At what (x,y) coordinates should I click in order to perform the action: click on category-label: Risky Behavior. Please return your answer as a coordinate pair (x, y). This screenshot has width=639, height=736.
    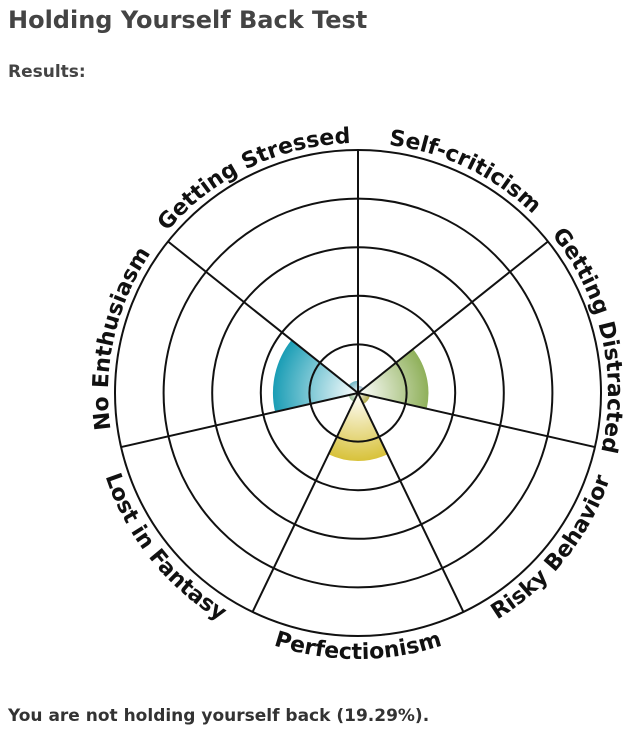
    Looking at the image, I should click on (551, 548).